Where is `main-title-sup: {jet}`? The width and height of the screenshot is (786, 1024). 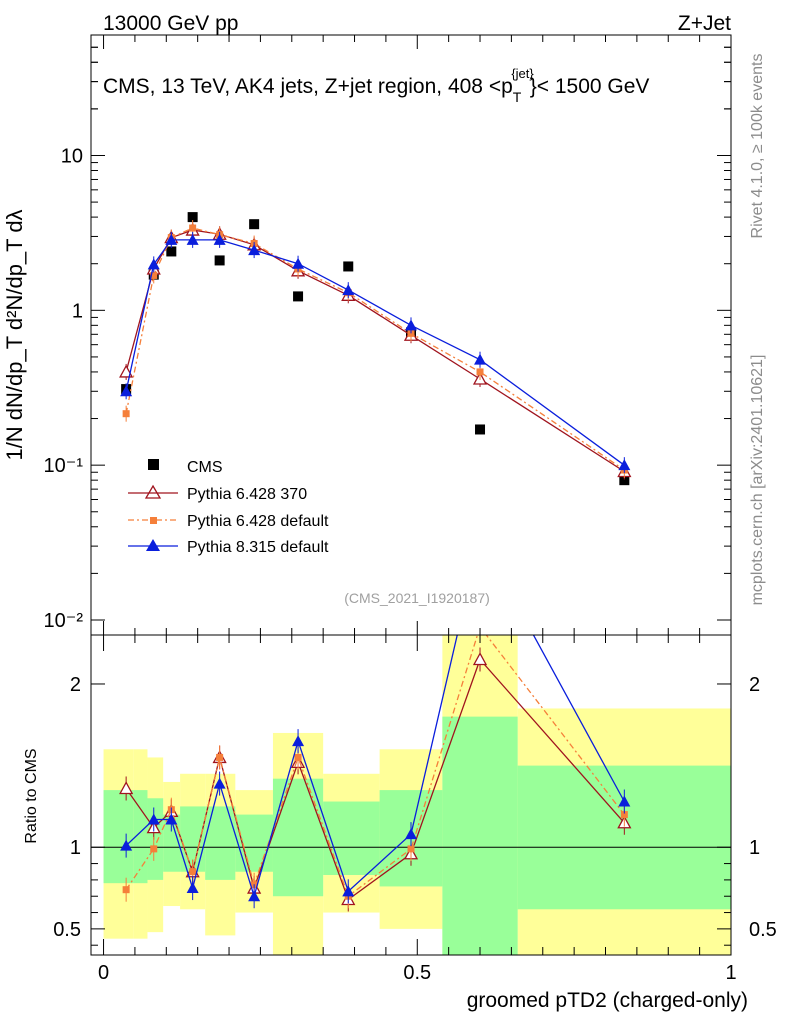 main-title-sup: {jet} is located at coordinates (522, 73).